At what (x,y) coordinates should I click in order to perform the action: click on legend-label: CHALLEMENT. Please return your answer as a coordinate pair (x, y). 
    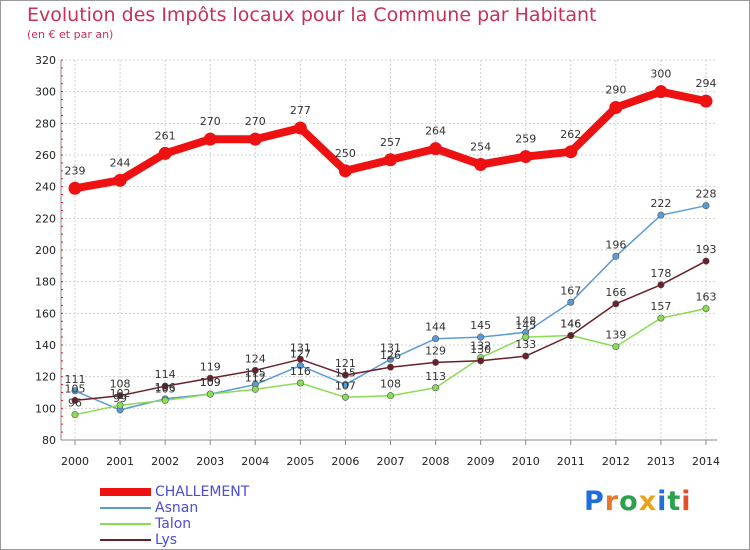
    Looking at the image, I should click on (202, 492).